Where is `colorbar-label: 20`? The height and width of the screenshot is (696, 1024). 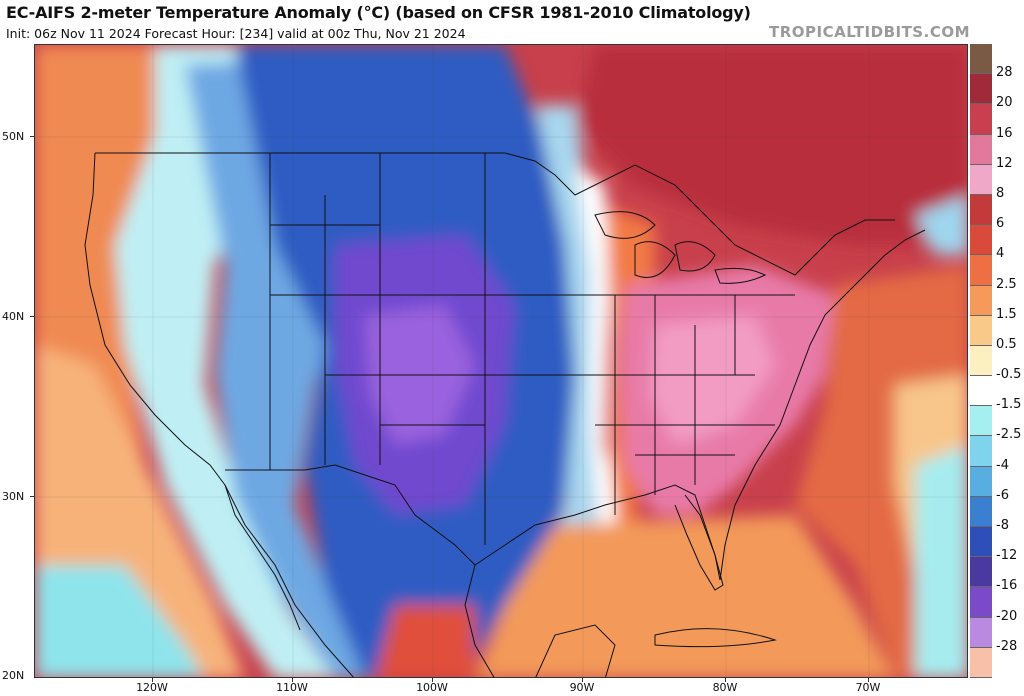
colorbar-label: 20 is located at coordinates (1004, 103).